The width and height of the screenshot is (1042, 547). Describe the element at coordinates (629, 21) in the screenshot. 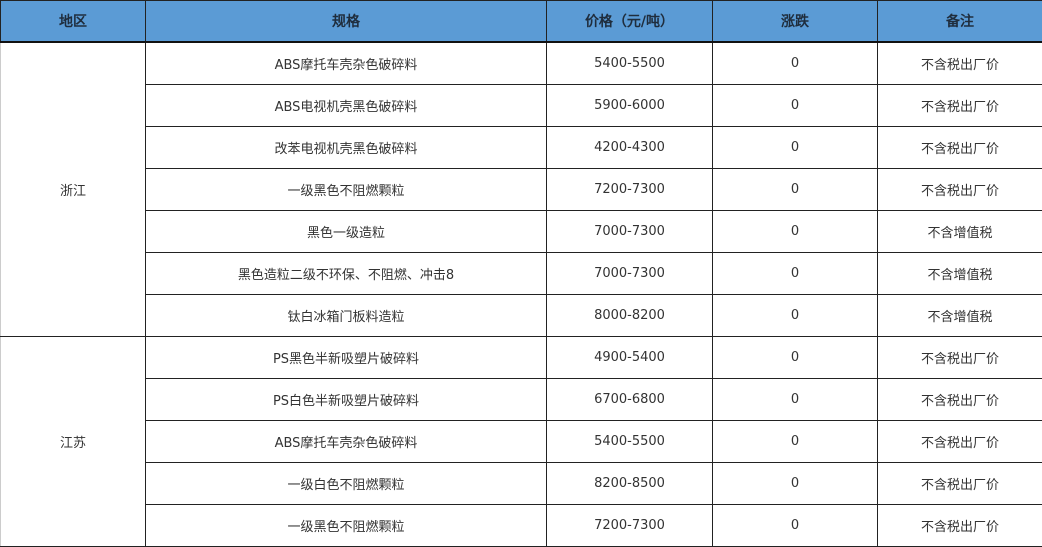

I see `header-price: 价格（元/吨）` at that location.